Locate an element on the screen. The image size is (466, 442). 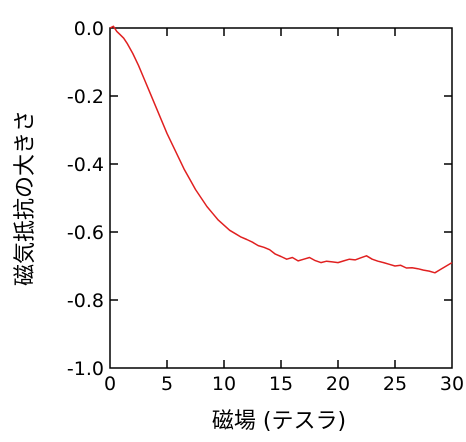
x-tick-label: 25 is located at coordinates (395, 384).